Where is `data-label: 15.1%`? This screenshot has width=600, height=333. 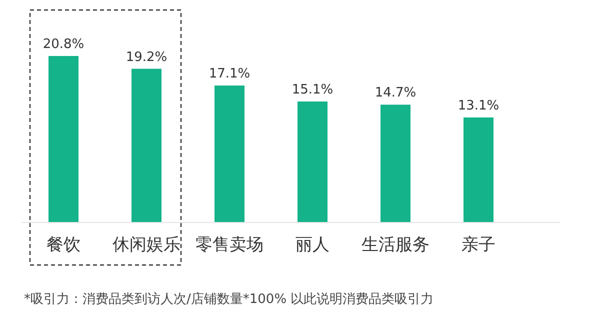
data-label: 15.1% is located at coordinates (313, 90).